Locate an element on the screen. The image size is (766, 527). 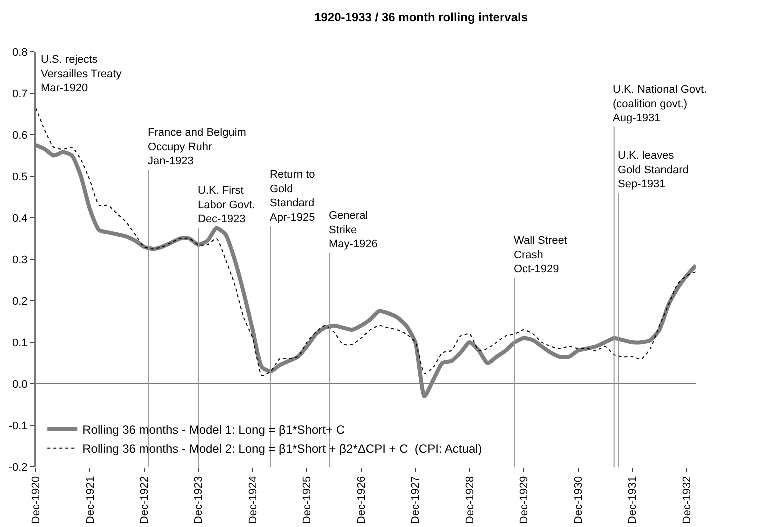
x-tick-label: Dec-1931 is located at coordinates (633, 500).